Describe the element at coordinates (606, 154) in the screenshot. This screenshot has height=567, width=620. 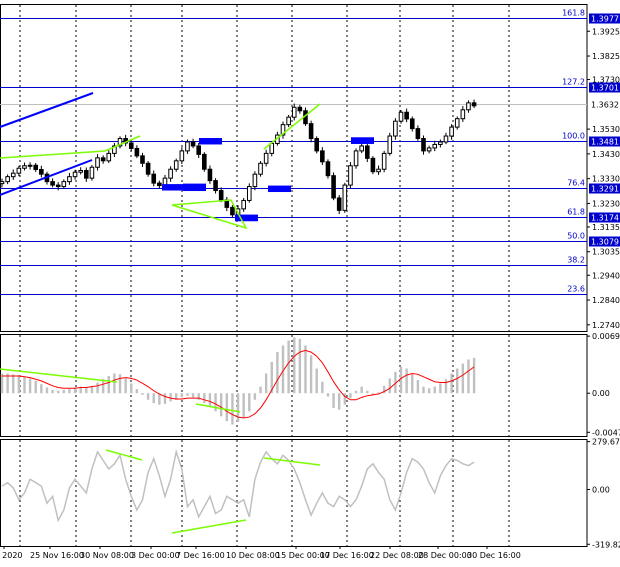
I see `y-tick-label: 1.3430` at that location.